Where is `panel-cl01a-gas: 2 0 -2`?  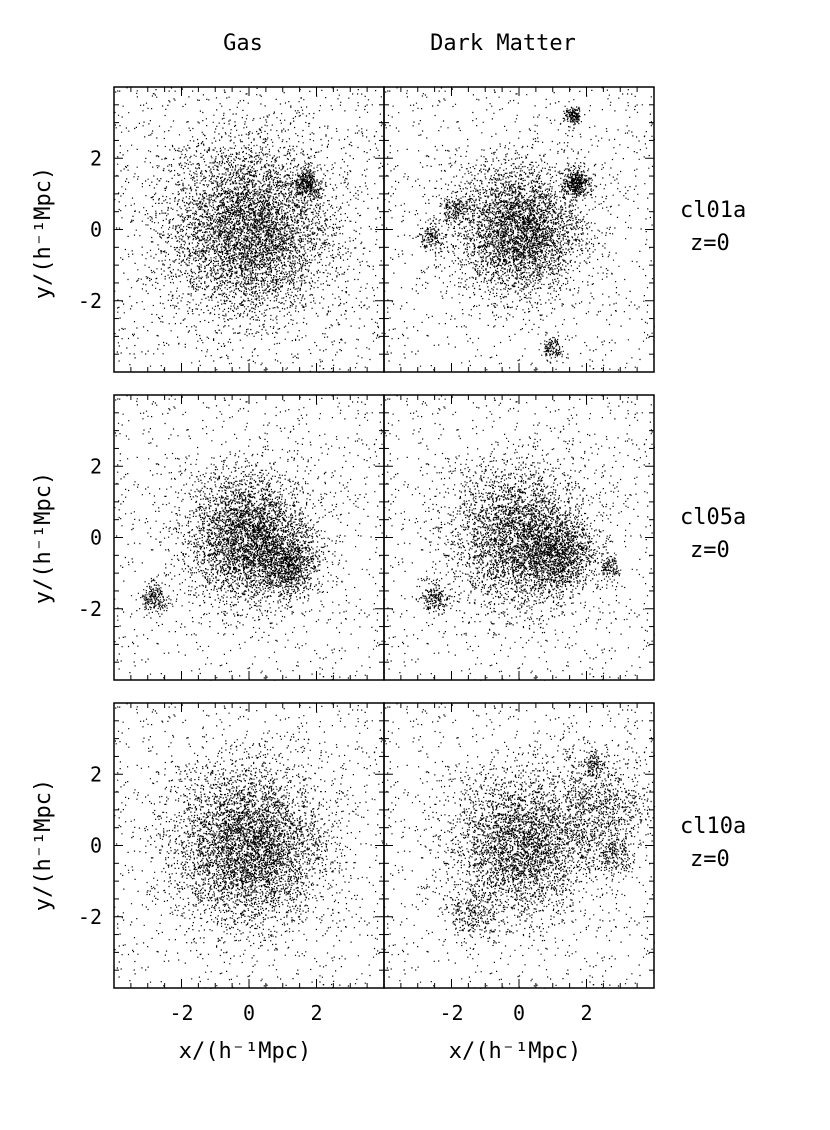
panel-cl01a-gas: 2 0 -2 is located at coordinates (231, 229).